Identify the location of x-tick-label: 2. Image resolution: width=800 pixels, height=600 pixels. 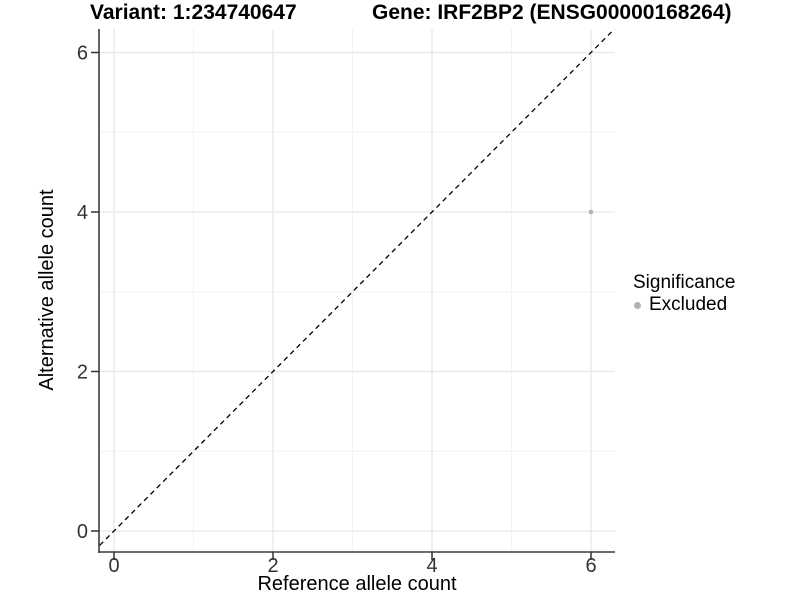
(272, 566).